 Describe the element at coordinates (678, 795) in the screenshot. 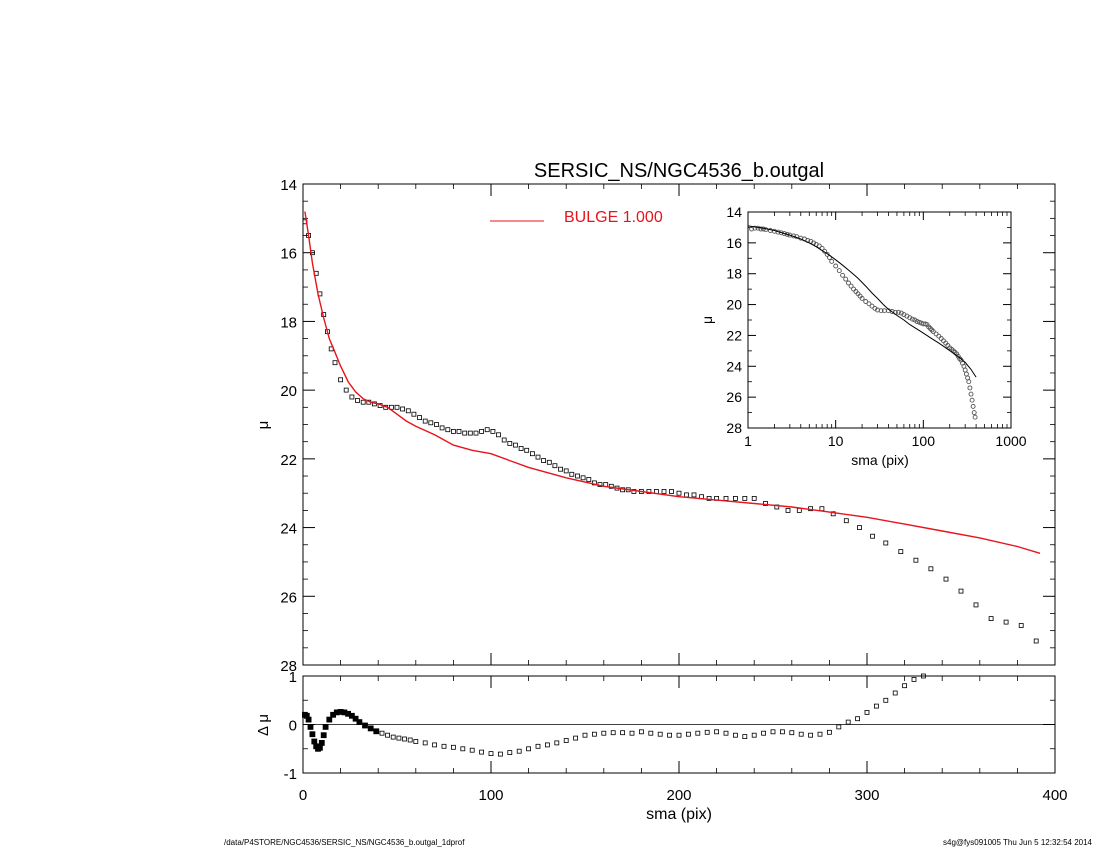

I see `residual-x-tick-label: 200` at that location.